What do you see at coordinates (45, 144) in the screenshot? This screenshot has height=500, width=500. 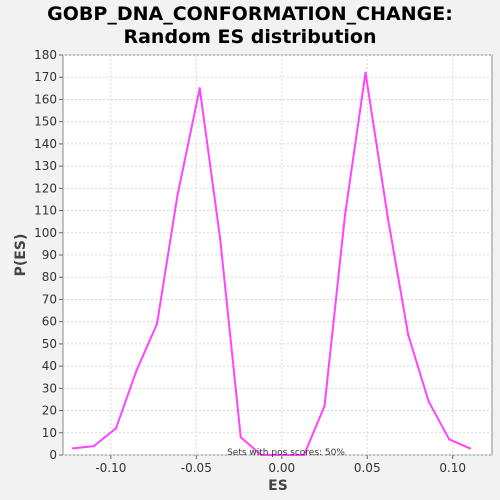 I see `y-tick-label: 140` at bounding box center [45, 144].